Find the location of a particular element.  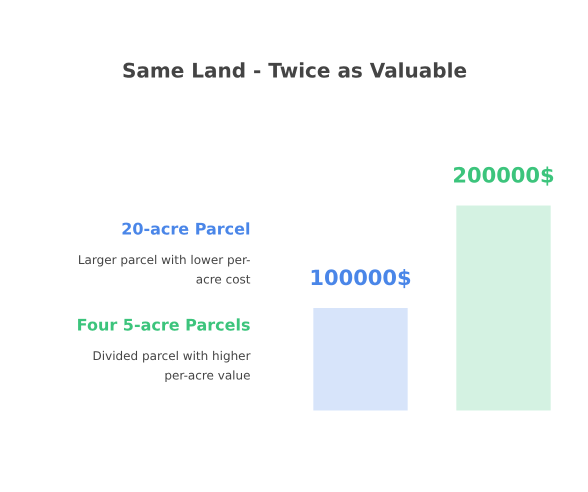

chart-title: Same Land - Twice as Valuable is located at coordinates (295, 70).